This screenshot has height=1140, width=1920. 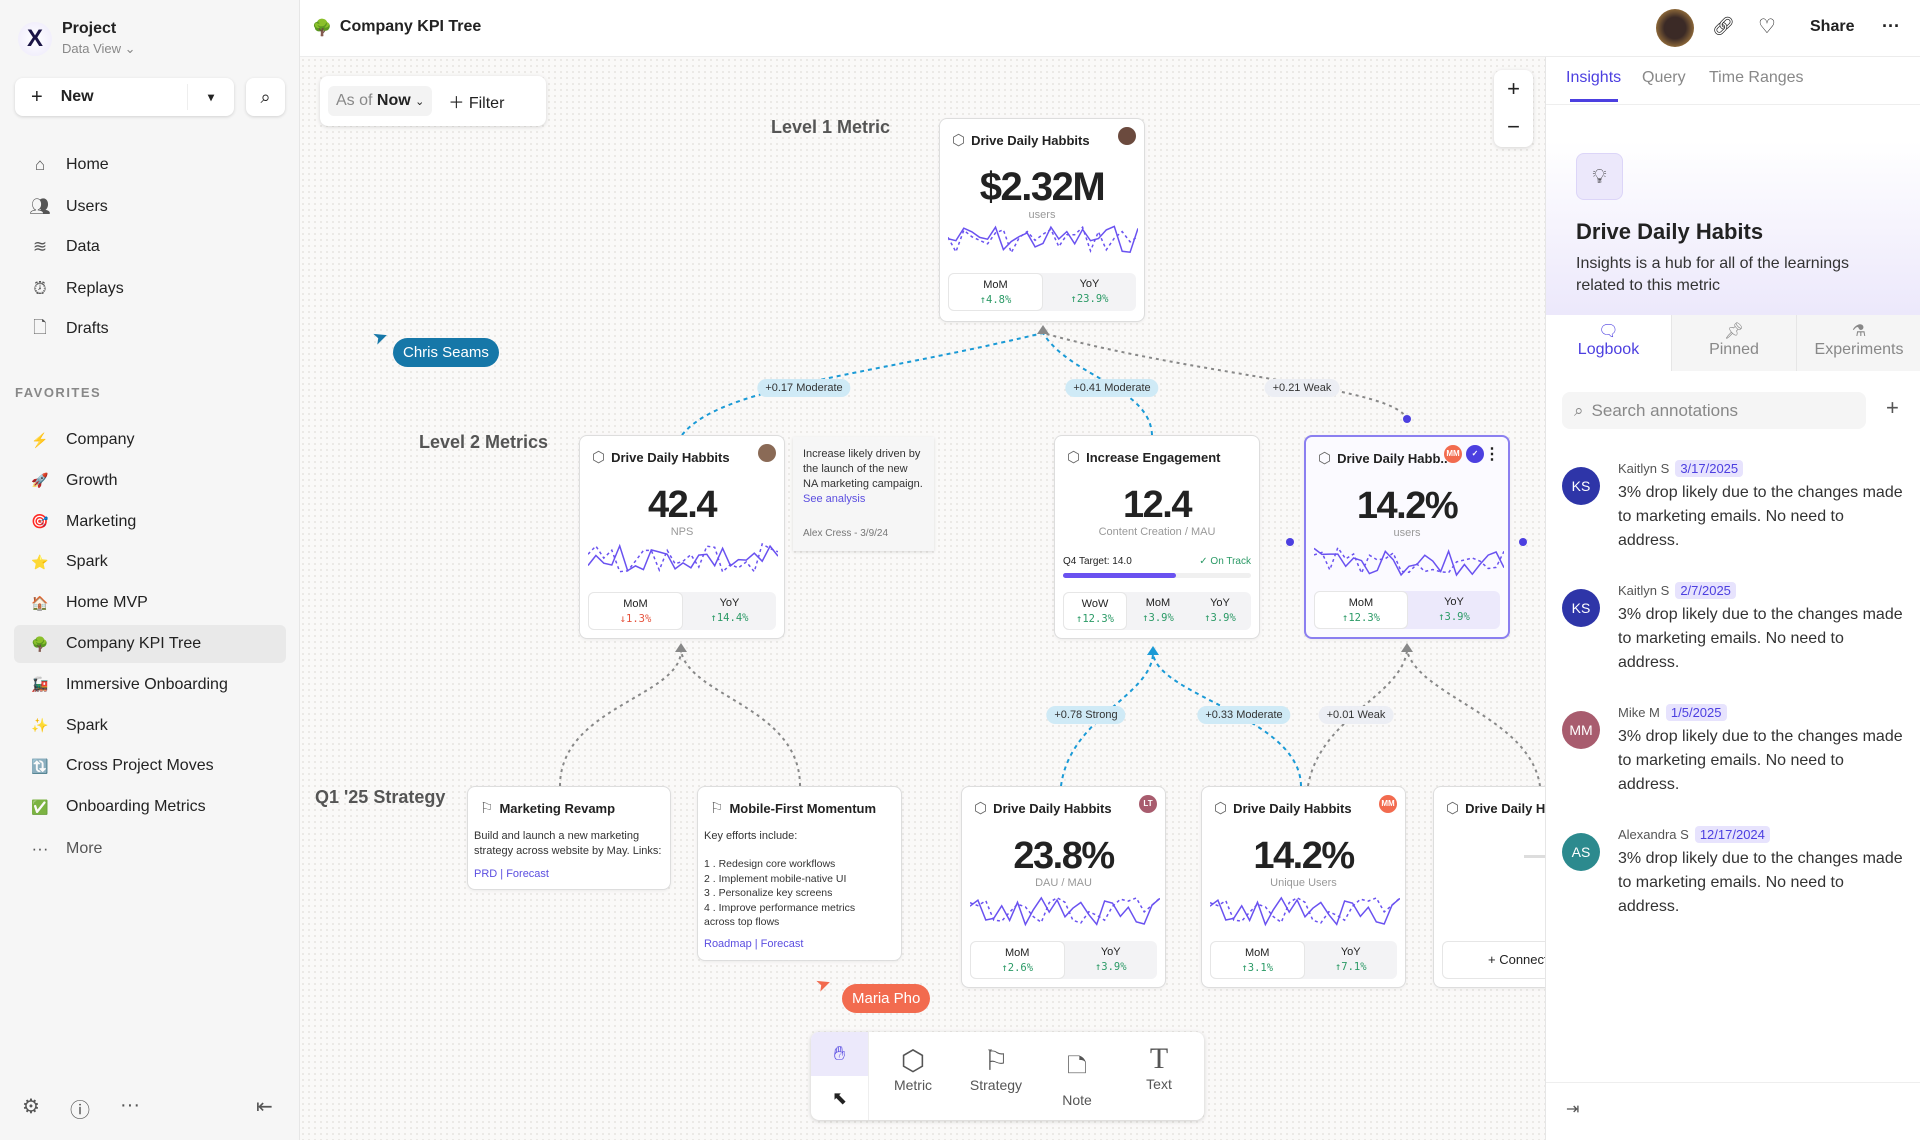 What do you see at coordinates (150, 644) in the screenshot?
I see `sidebar-favorite-item: 🌳 Company KPI Tree` at bounding box center [150, 644].